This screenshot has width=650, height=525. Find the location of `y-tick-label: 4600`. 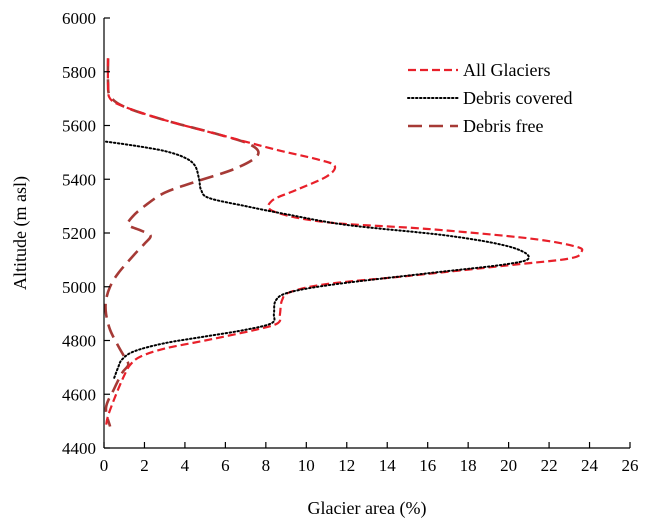

y-tick-label: 4600 is located at coordinates (79, 394).